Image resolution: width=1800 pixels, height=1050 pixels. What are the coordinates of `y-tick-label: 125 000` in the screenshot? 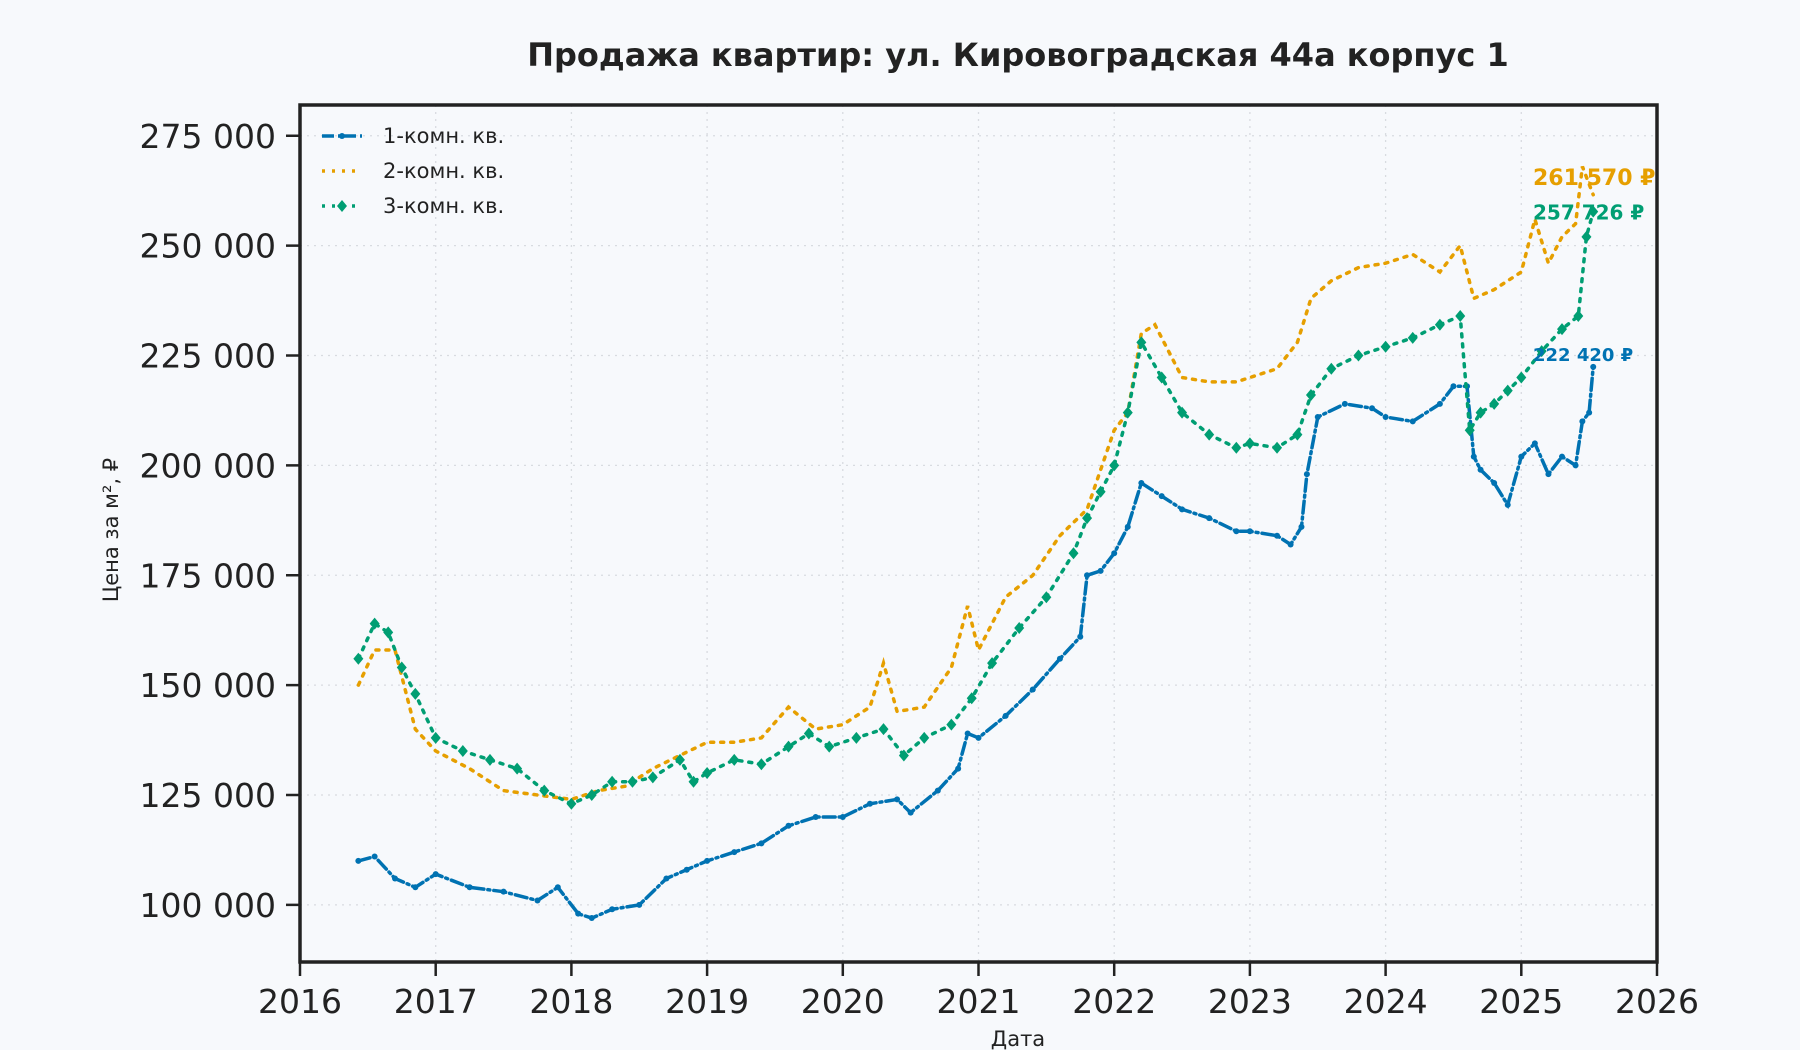 It's located at (208, 795).